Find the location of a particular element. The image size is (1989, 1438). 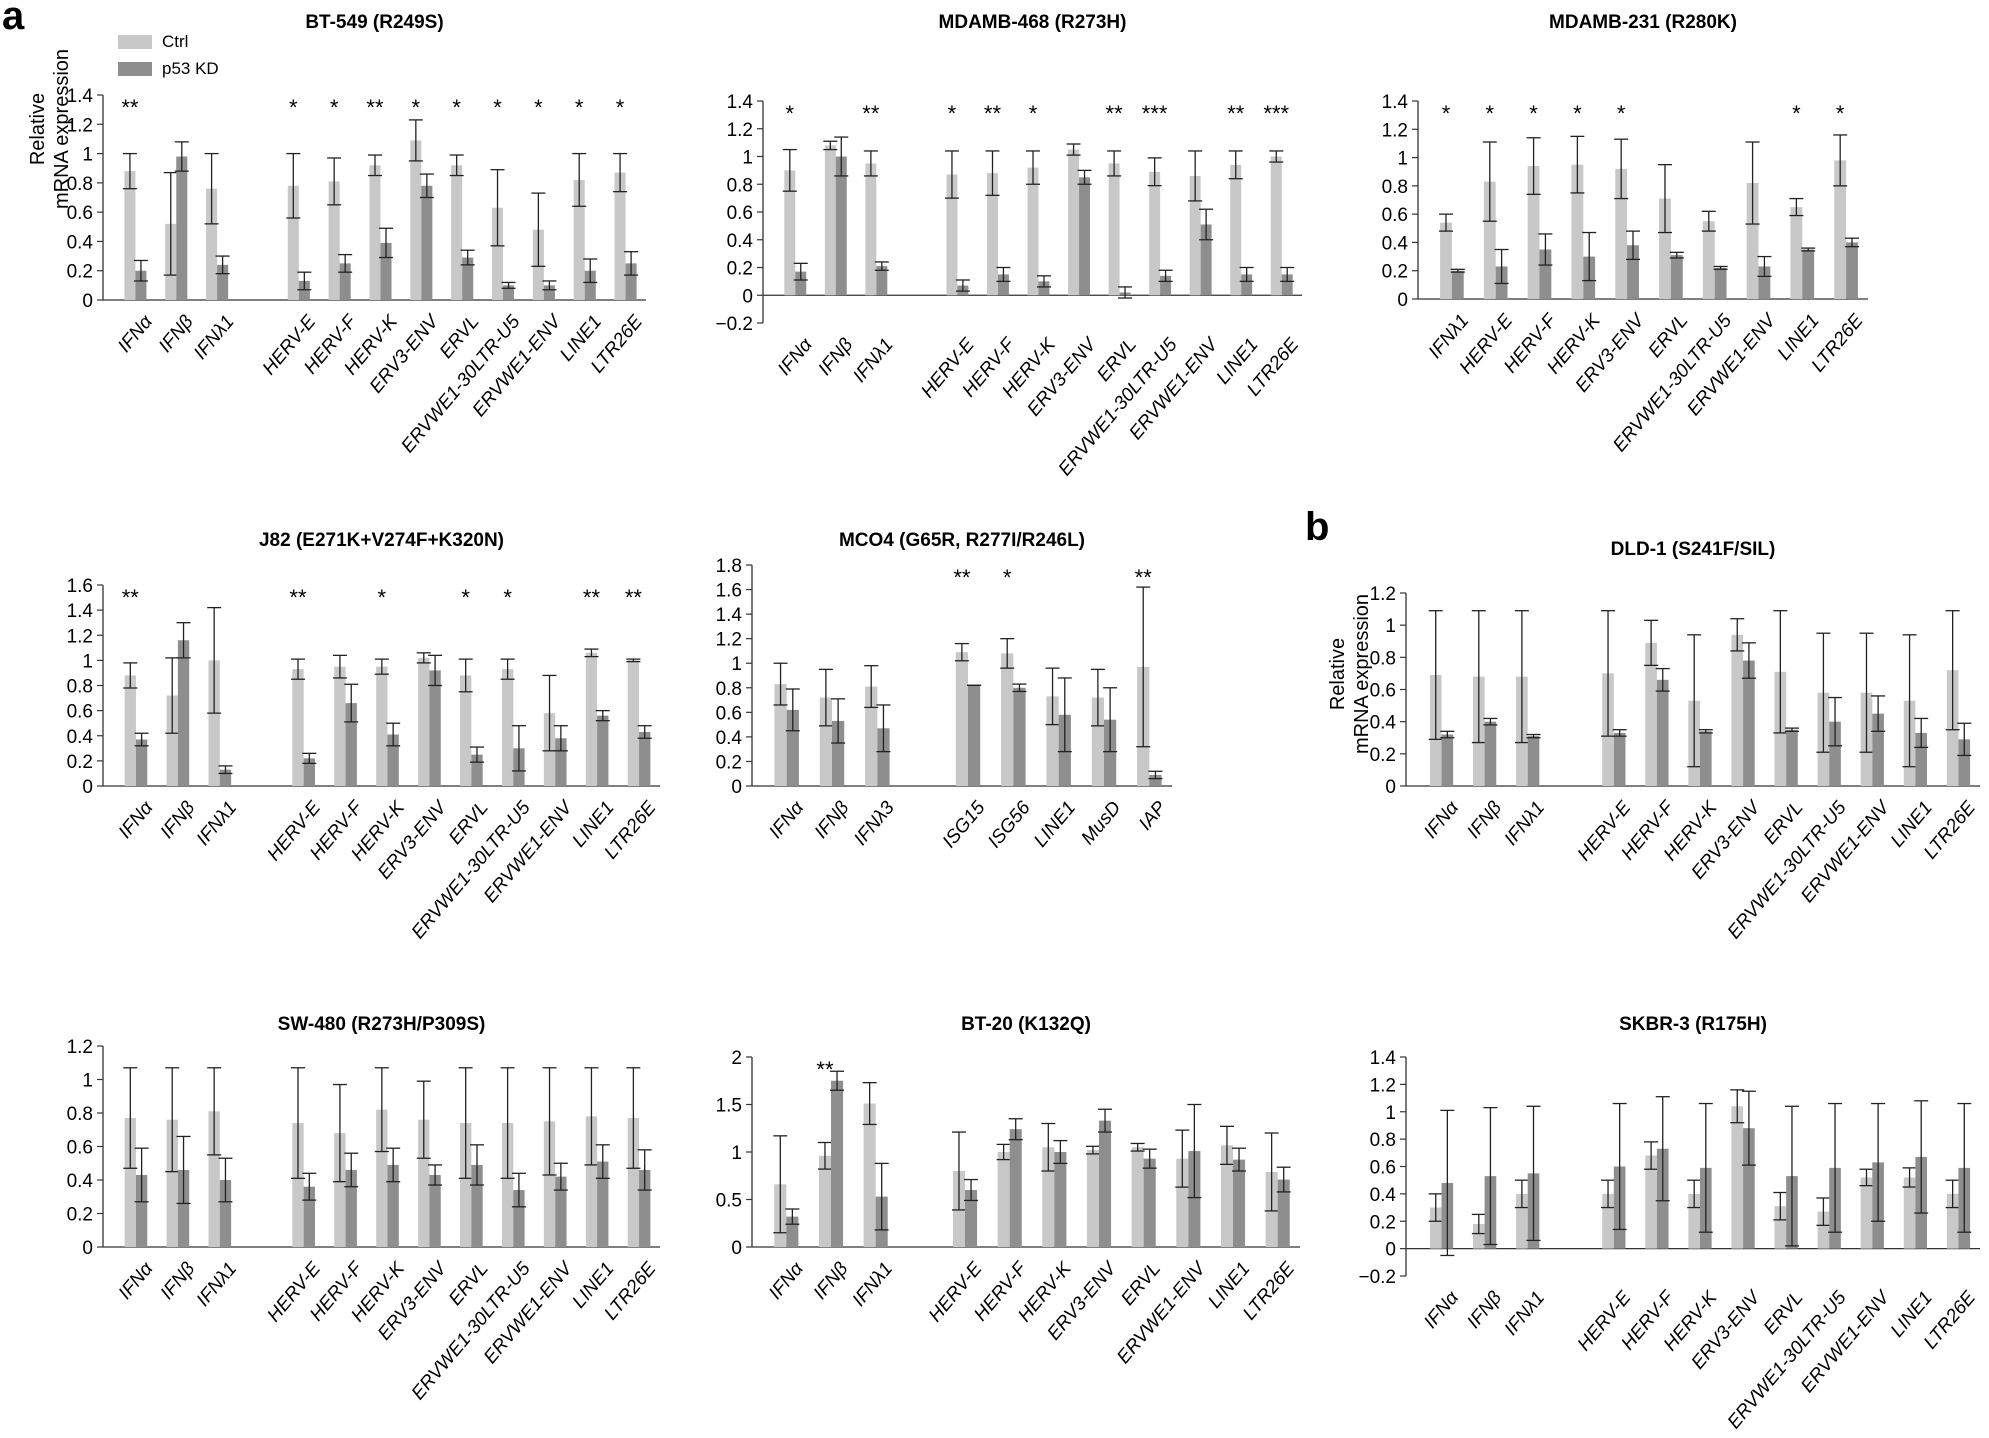

bar-p53kd-iap is located at coordinates (1155, 780).